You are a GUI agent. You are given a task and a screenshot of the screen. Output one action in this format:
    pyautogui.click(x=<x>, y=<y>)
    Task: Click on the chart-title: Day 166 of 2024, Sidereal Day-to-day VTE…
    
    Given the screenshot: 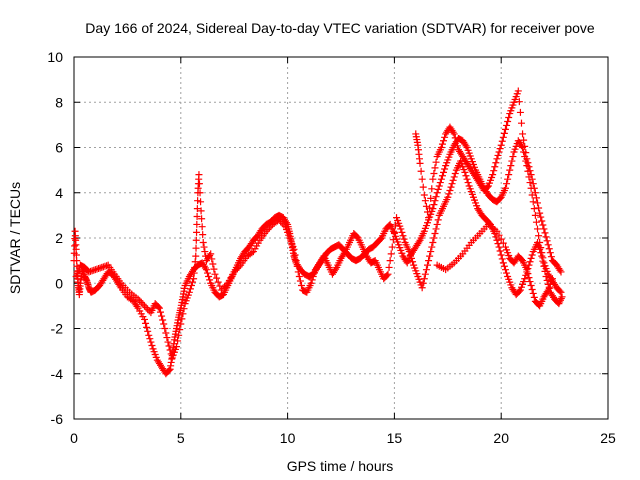 What is the action you would take?
    pyautogui.click(x=340, y=28)
    